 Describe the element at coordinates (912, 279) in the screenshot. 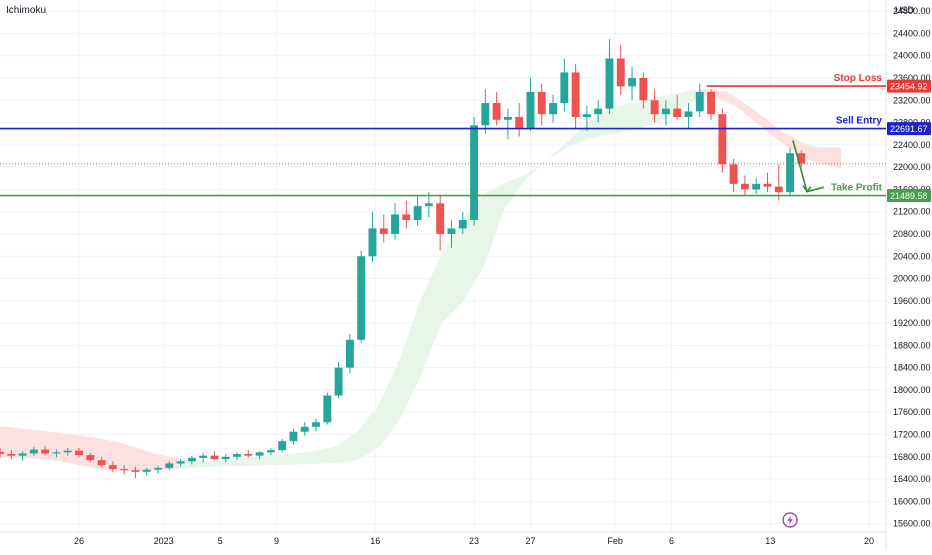

I see `y-tick-label: 20000.00` at that location.